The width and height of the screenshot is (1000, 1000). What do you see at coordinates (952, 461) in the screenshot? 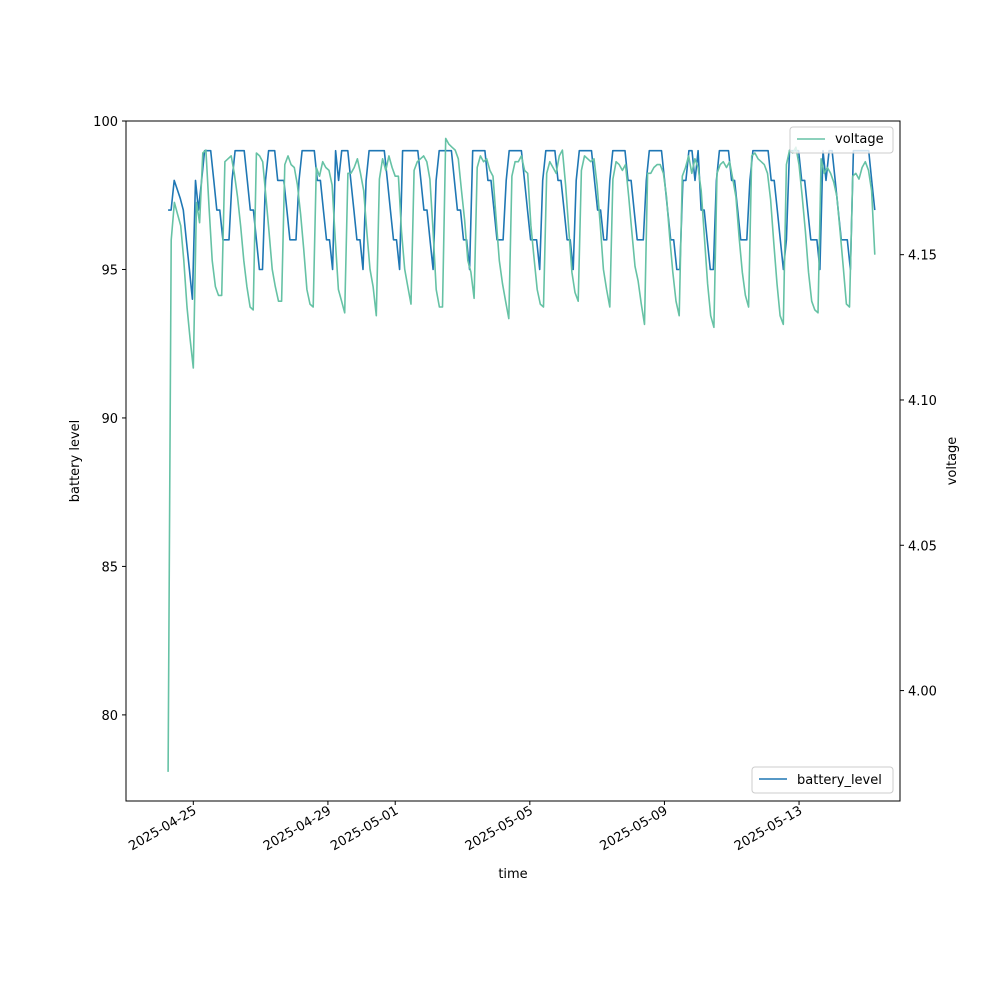
I see `y-axis-right-label: voltage` at bounding box center [952, 461].